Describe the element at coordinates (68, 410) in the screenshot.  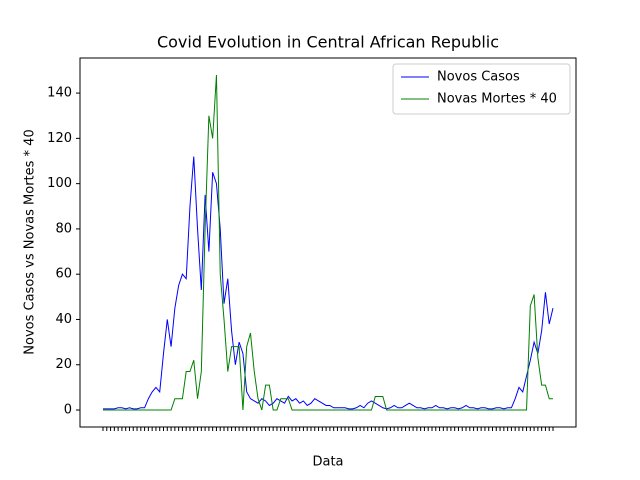
I see `y-tick-label: 0` at that location.